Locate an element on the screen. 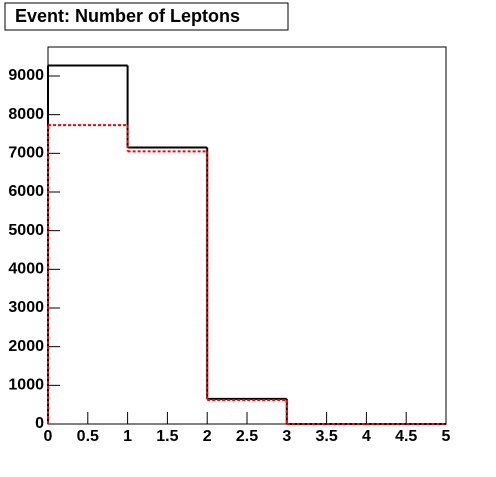  x-tick-label: 4.5 is located at coordinates (406, 436).